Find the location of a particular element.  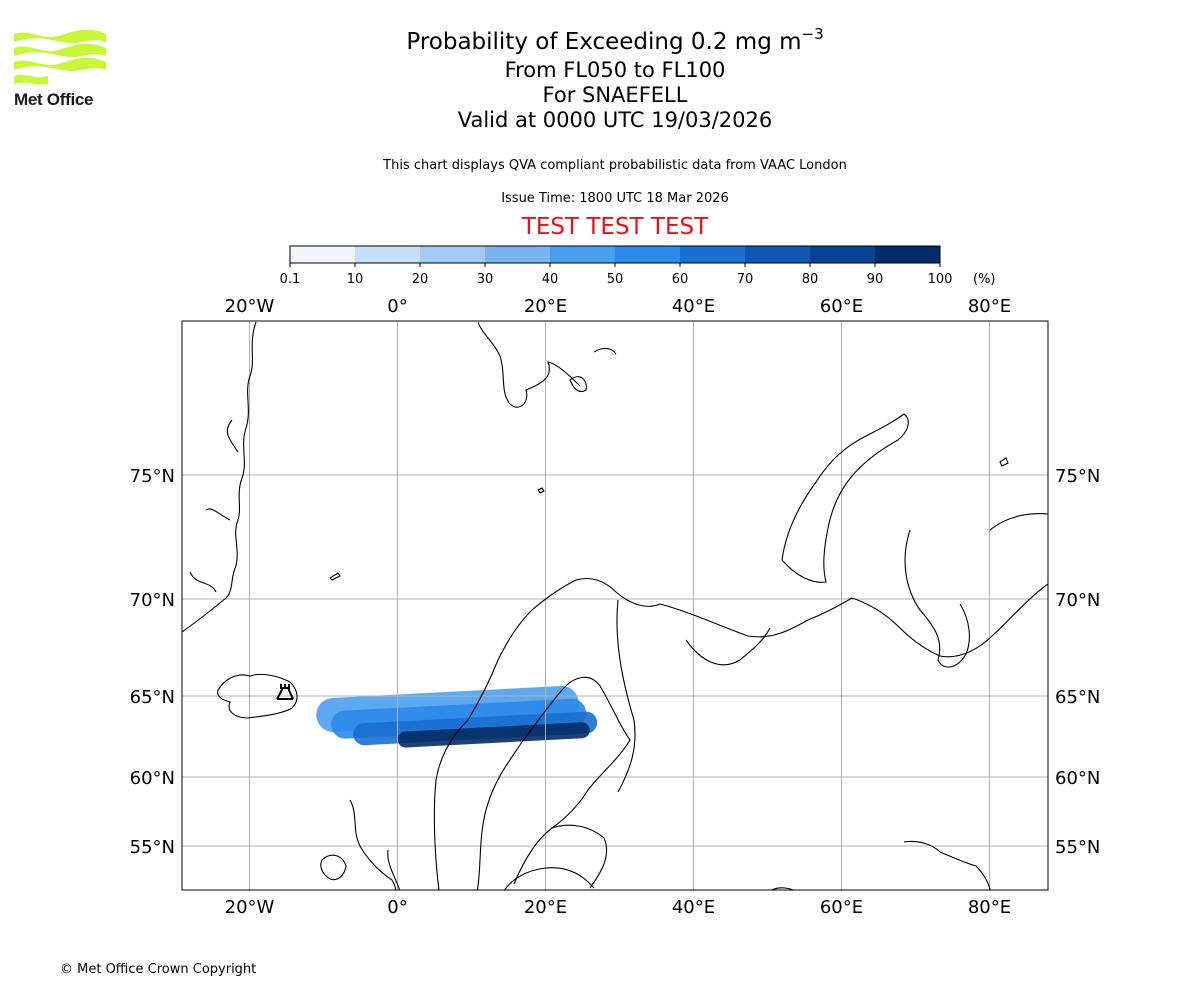

coast-iceland is located at coordinates (257, 696).